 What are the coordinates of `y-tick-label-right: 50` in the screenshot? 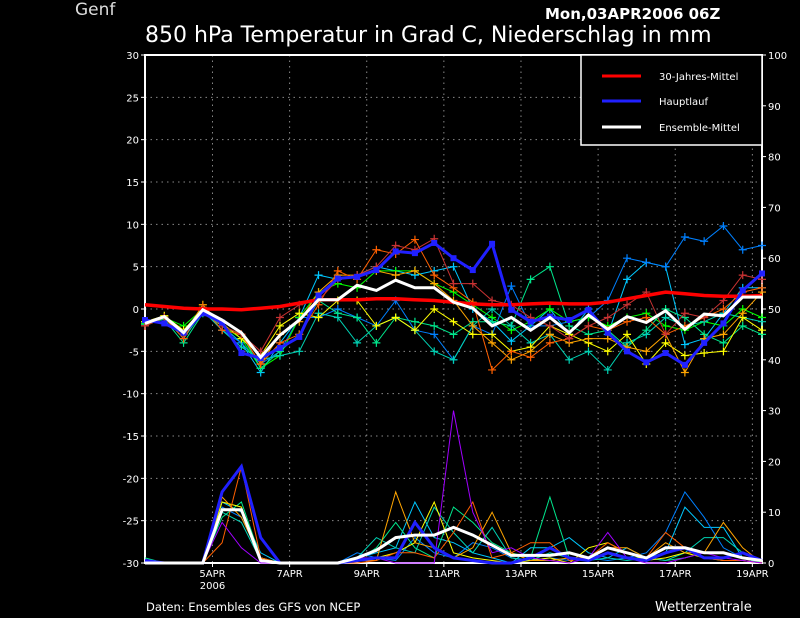 It's located at (774, 310).